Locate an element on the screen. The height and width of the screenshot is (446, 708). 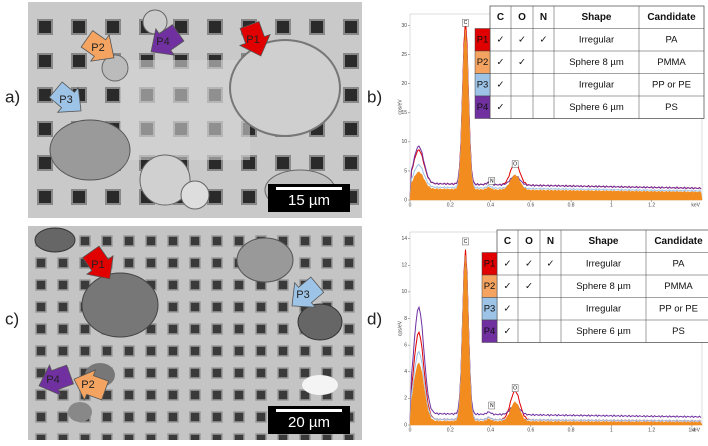
scale-bar-label: 20 µm is located at coordinates (309, 422).